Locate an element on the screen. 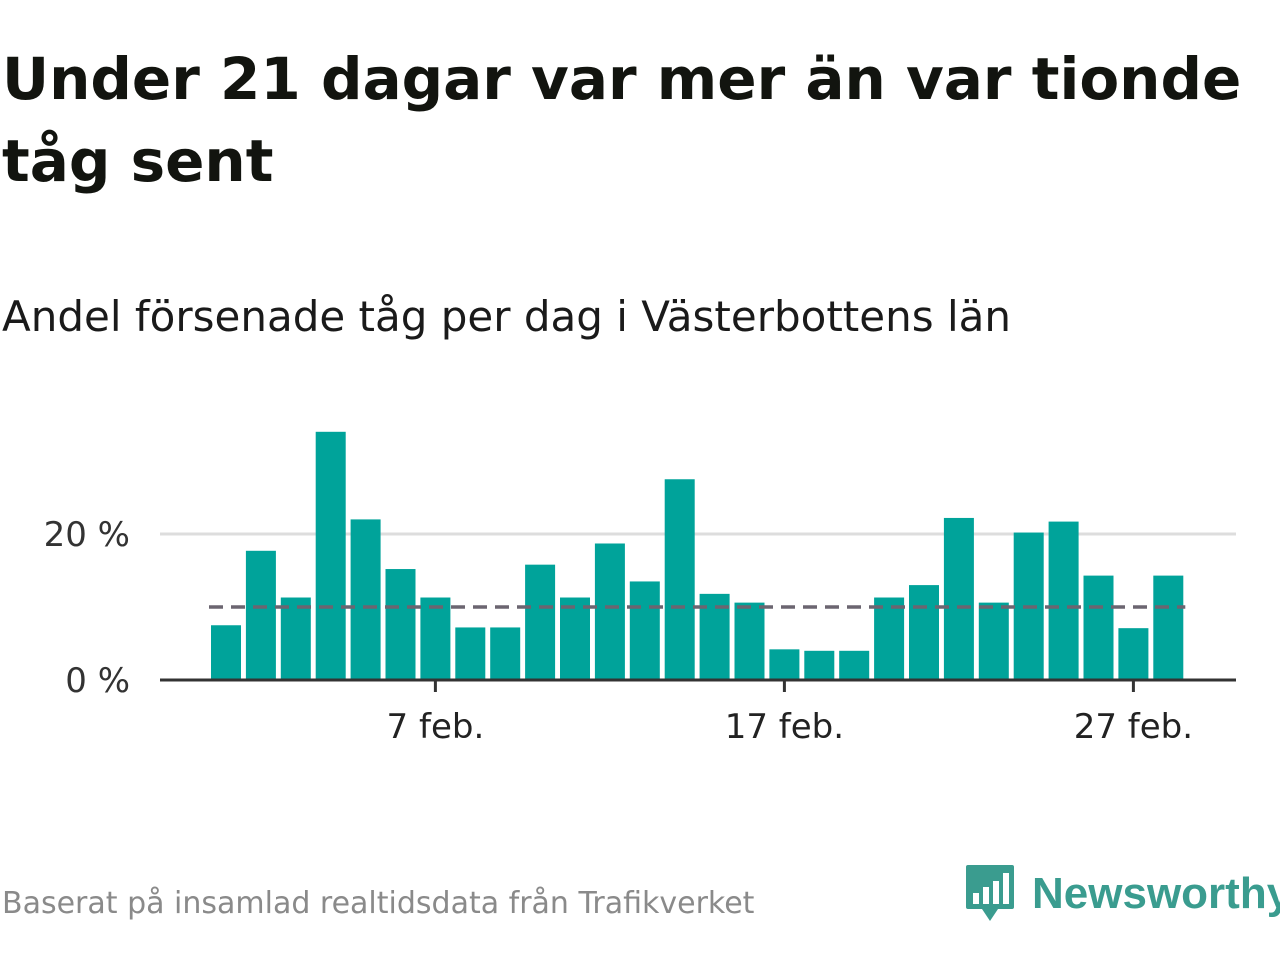 The width and height of the screenshot is (1280, 960). y-tick-label: 20 % is located at coordinates (87, 535).